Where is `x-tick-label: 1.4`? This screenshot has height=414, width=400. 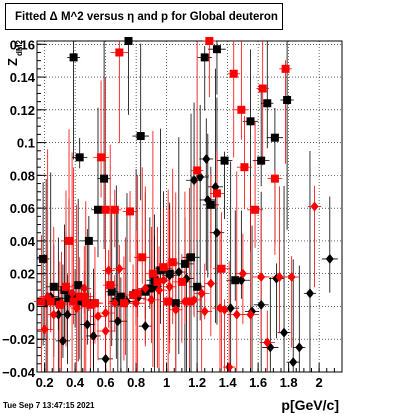 x-tick-label: 1.4 is located at coordinates (228, 382).